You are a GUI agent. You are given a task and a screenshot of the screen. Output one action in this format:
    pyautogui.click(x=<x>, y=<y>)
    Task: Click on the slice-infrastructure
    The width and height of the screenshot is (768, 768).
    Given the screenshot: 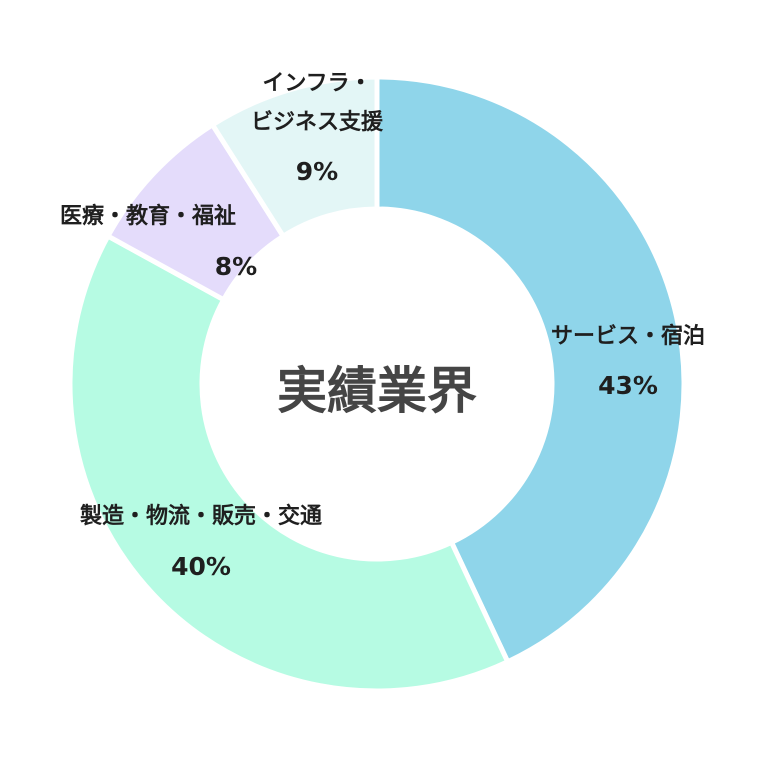 What is the action you would take?
    pyautogui.click(x=295, y=156)
    